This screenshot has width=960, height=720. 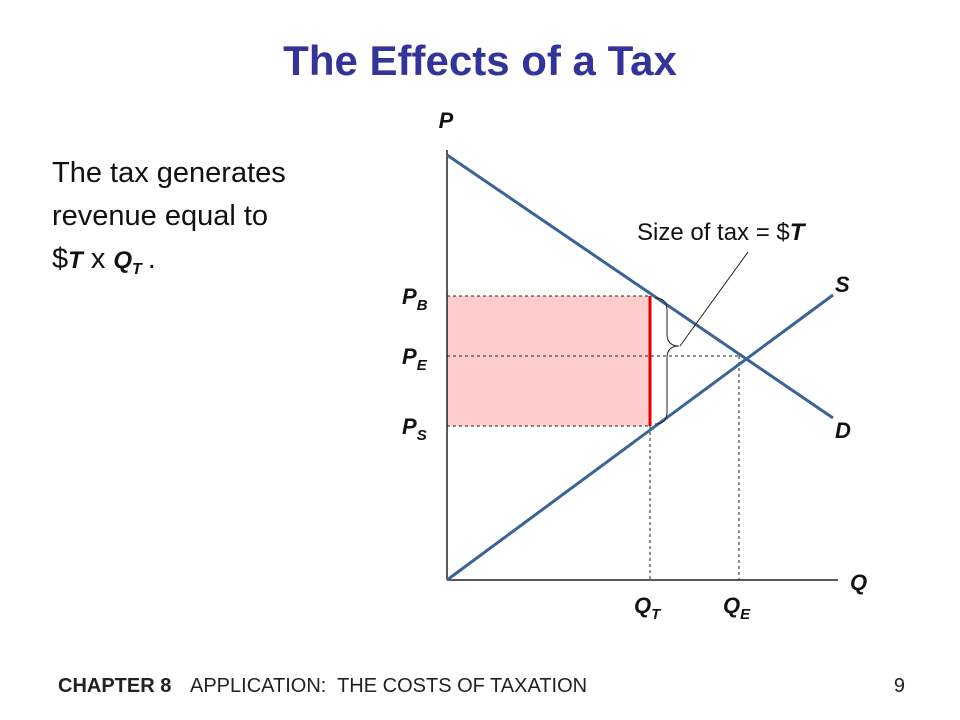 I want to click on quantity-label: QE, so click(x=737, y=608).